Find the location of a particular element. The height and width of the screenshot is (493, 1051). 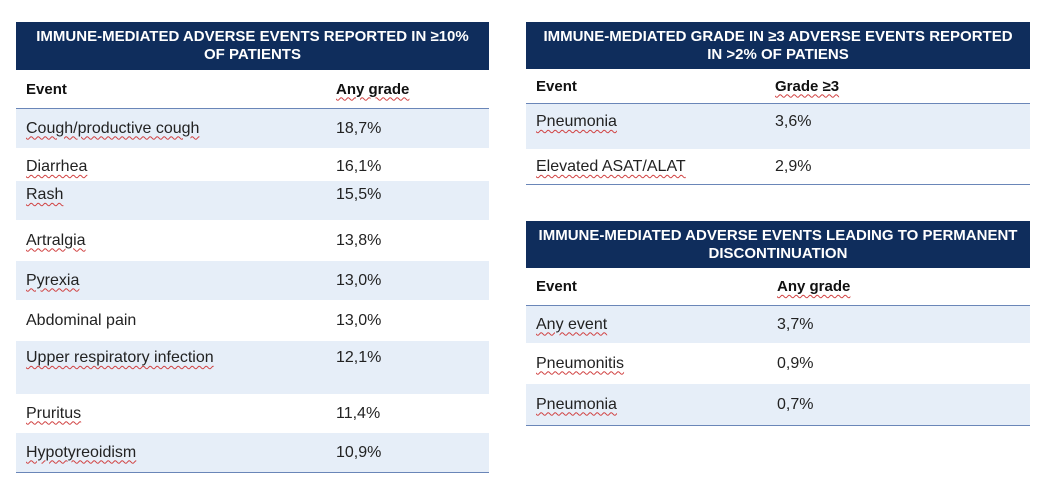

event-value: 11,4% is located at coordinates (358, 413).